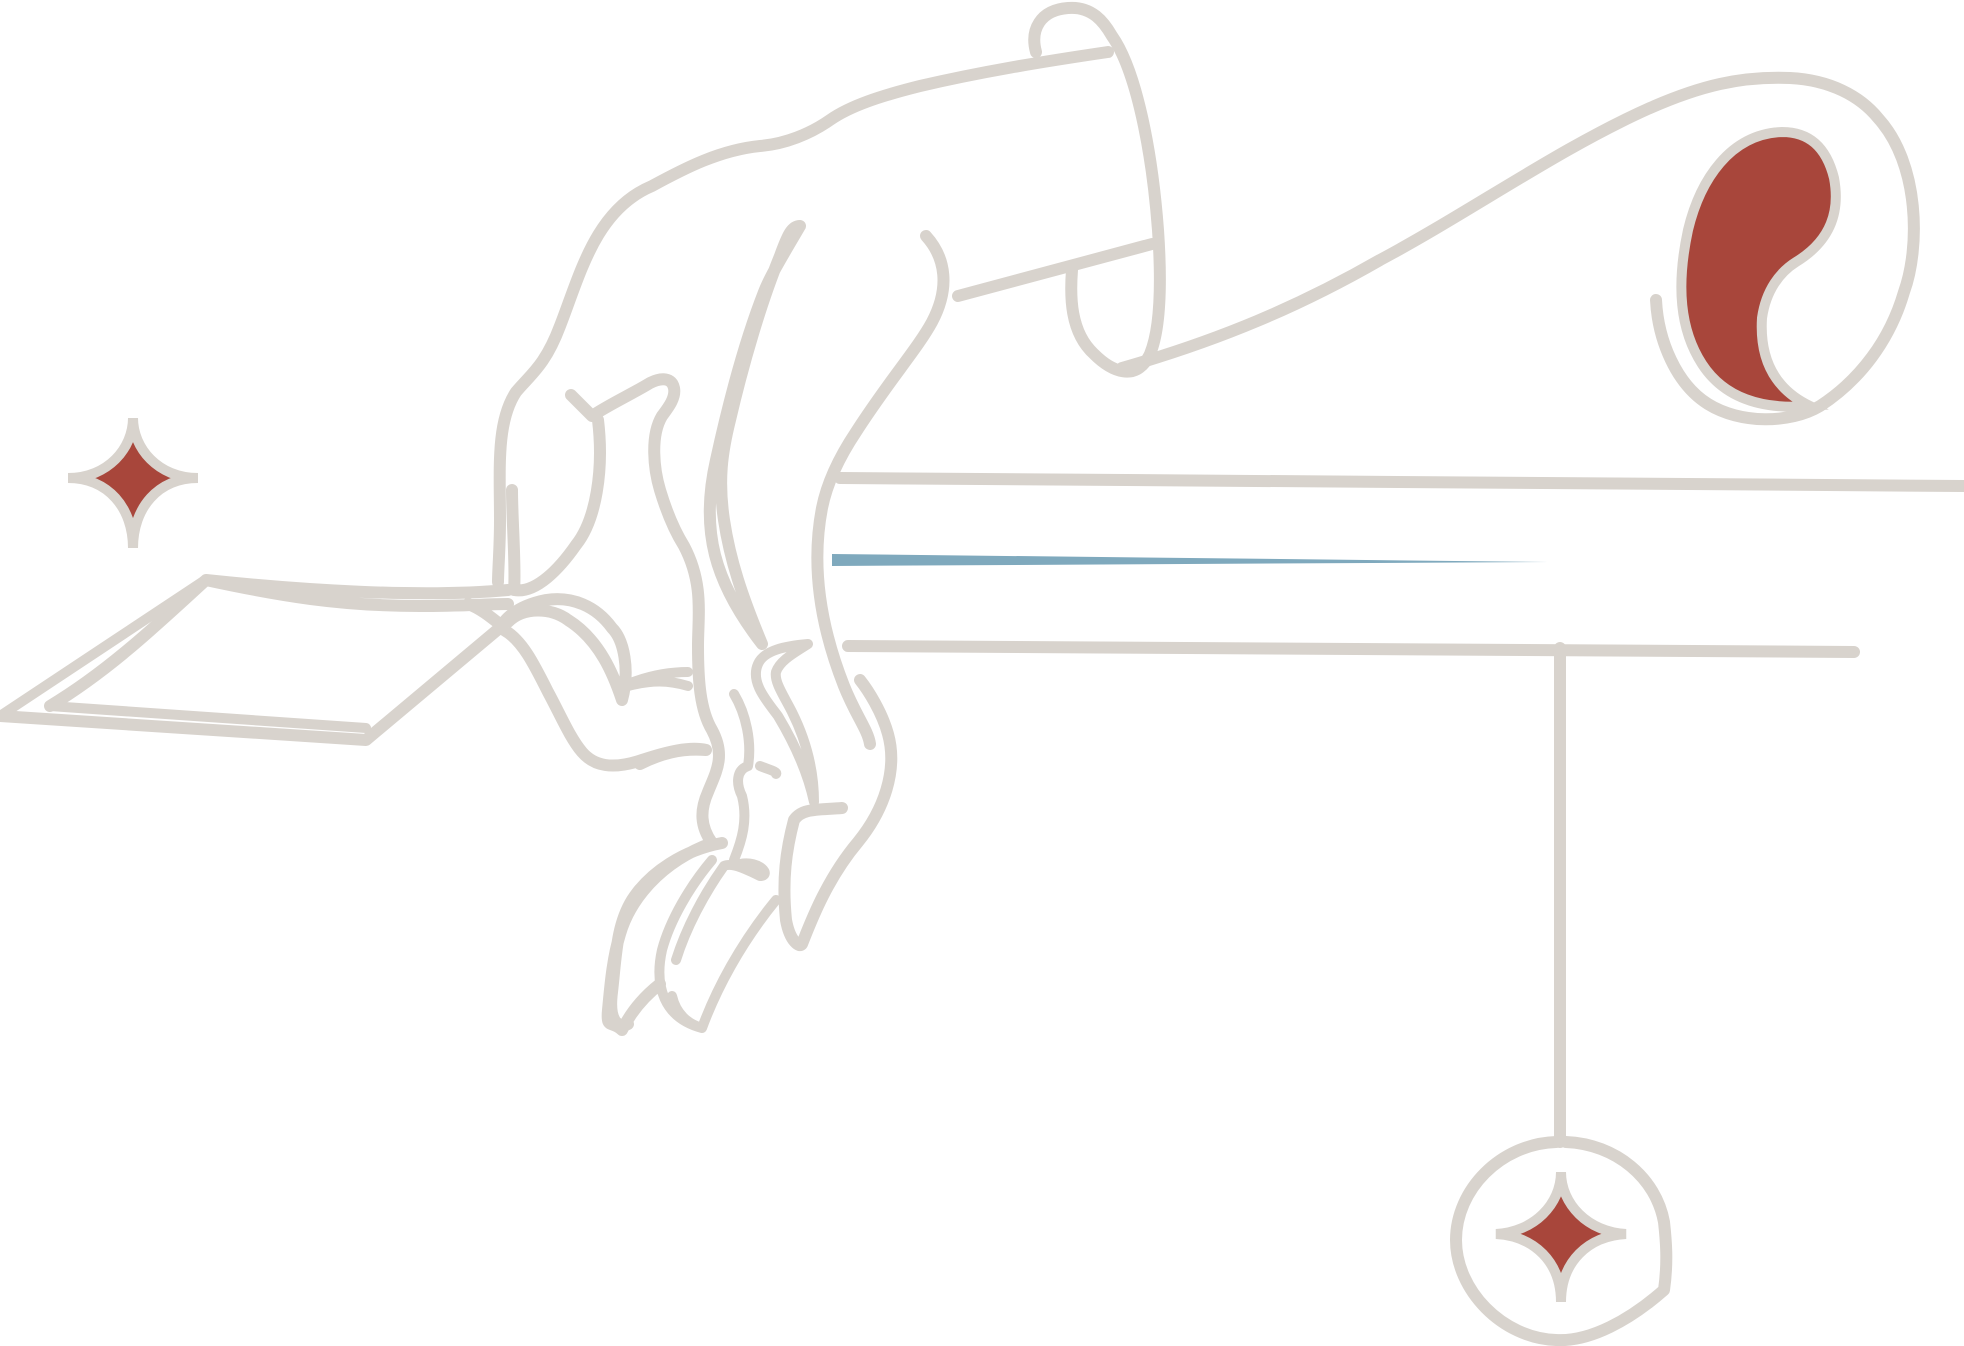 This screenshot has height=1346, width=1964. I want to click on hand-back-contour, so click(803, 317).